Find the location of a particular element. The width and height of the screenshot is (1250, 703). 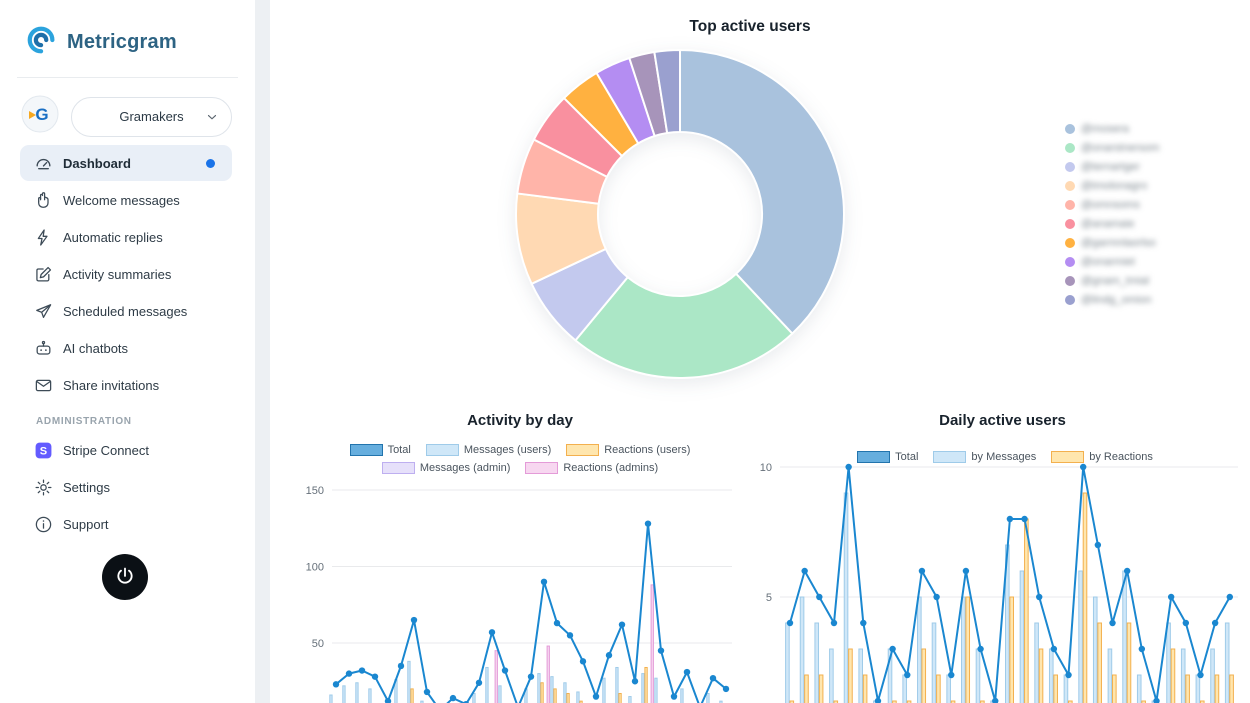

donut-legend-item: @tmolonagro is located at coordinates (1112, 186).